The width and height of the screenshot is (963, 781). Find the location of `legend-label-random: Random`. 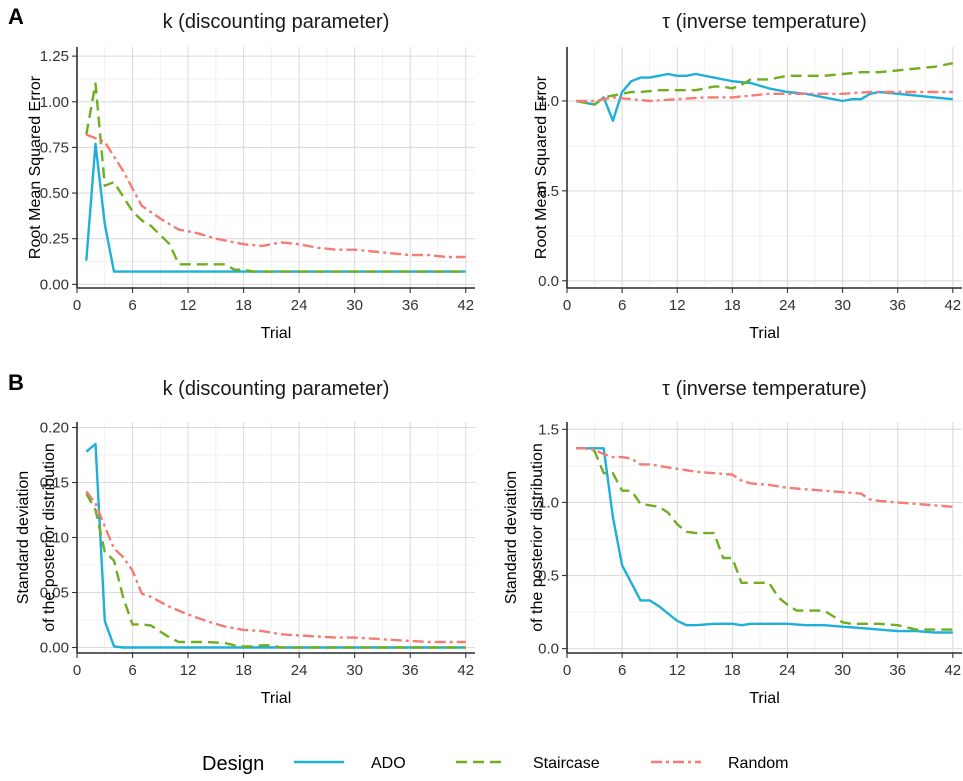

legend-label-random: Random is located at coordinates (758, 763).